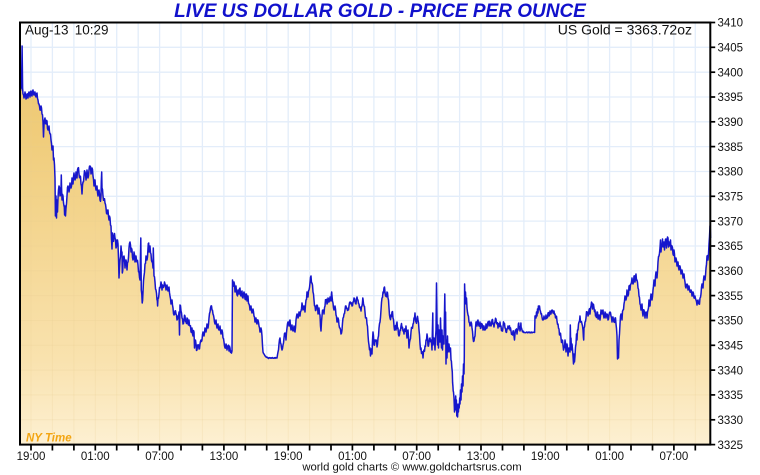 The width and height of the screenshot is (760, 475). What do you see at coordinates (731, 272) in the screenshot?
I see `svg-text: 3360` at bounding box center [731, 272].